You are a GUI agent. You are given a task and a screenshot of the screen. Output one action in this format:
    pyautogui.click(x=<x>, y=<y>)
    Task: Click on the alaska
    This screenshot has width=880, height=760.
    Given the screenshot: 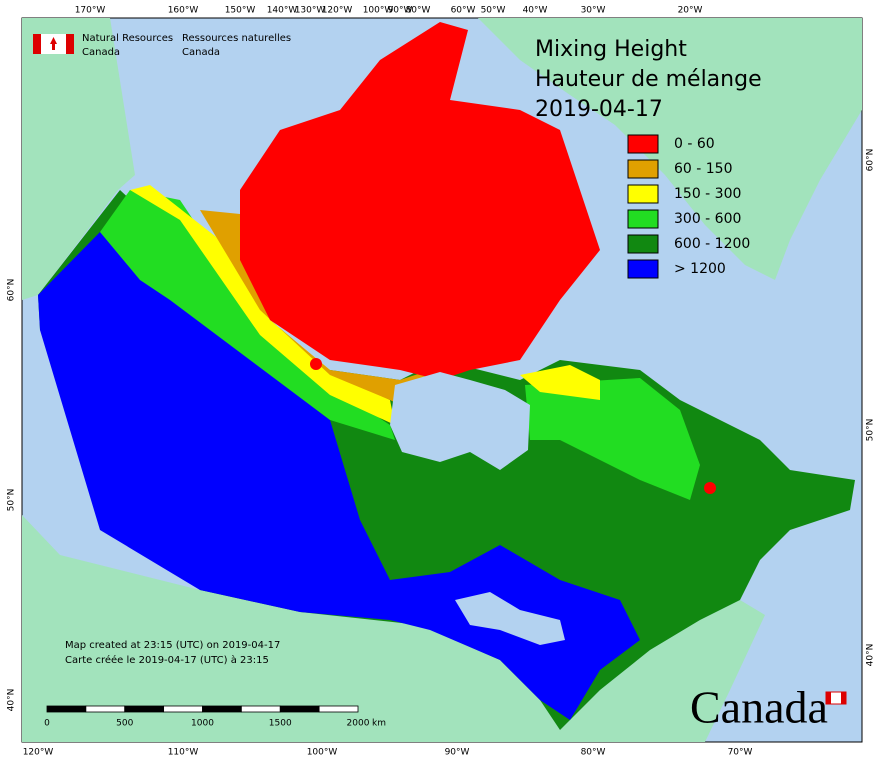 What is the action you would take?
    pyautogui.click(x=78, y=159)
    